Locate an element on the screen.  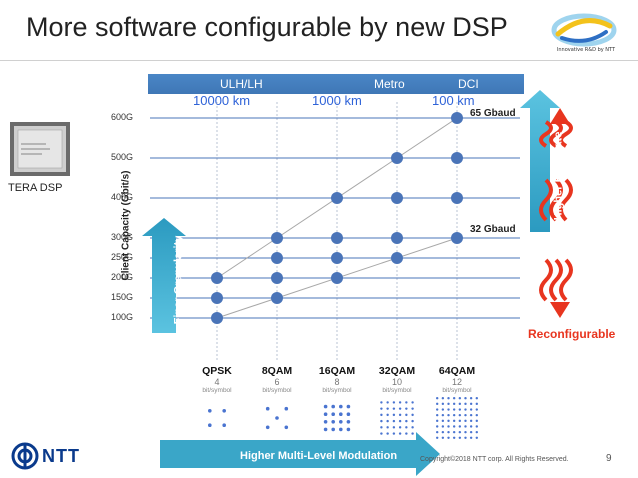
annotation-32-gbaud: 32 Gbaud is located at coordinates (493, 229).